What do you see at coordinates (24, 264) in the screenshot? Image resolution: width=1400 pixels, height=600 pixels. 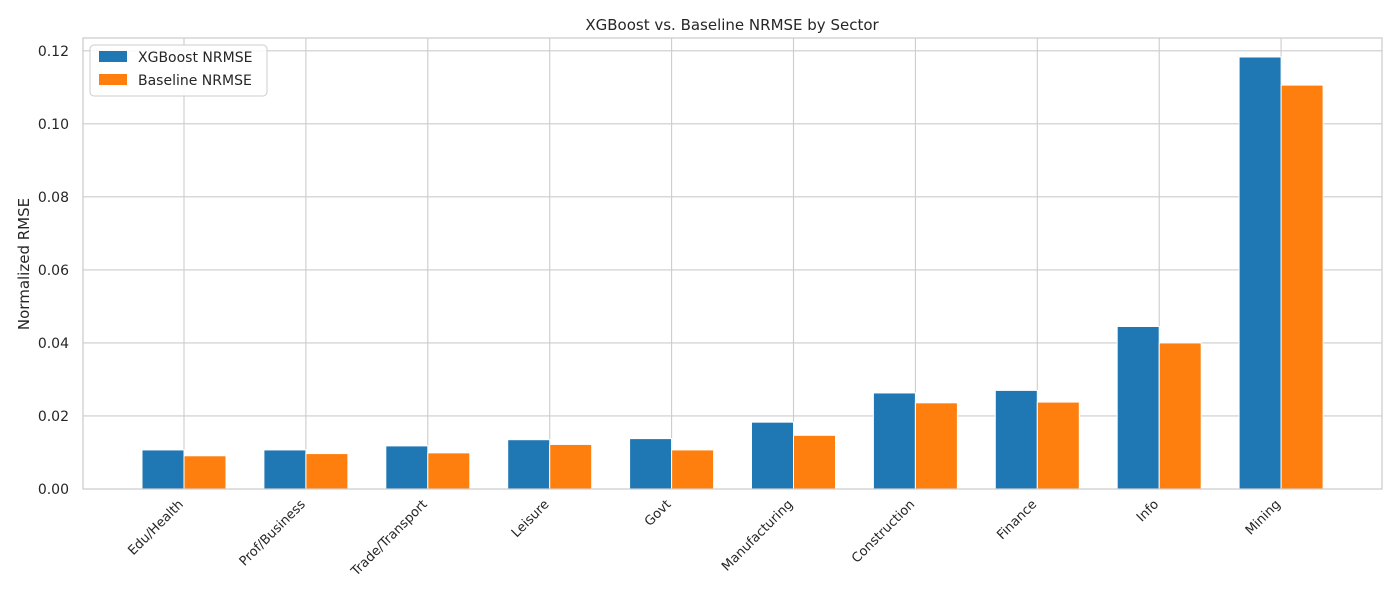 I see `y-axis-label: Normalized RMSE` at bounding box center [24, 264].